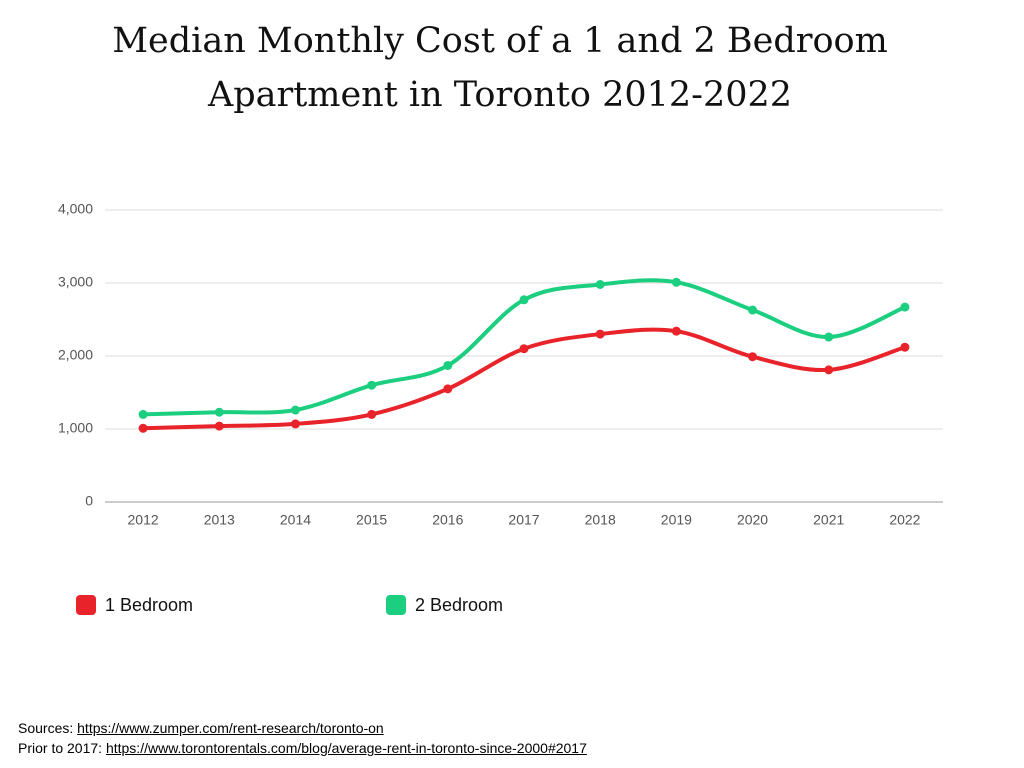 The image size is (1024, 768). I want to click on y-tick-label: 4,000, so click(75, 209).